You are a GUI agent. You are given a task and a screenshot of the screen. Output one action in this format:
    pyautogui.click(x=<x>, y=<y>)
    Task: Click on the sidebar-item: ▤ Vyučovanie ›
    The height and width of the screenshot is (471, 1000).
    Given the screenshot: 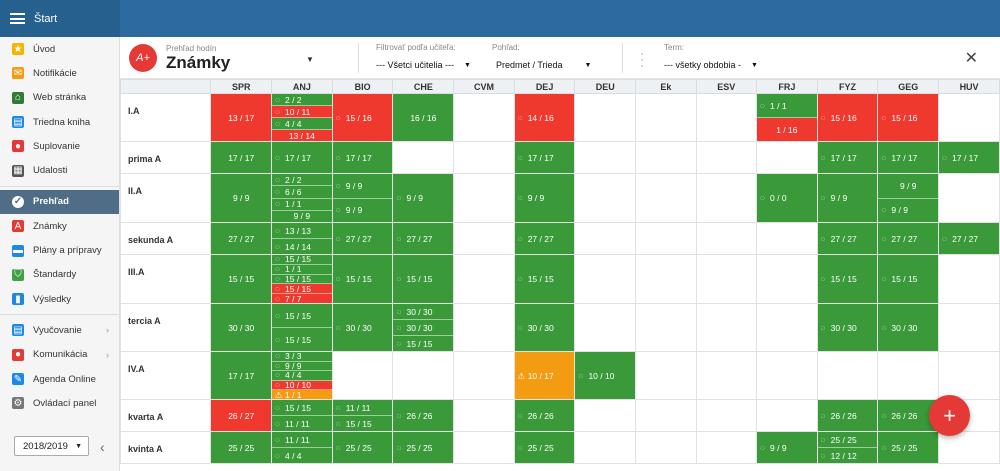 What is the action you would take?
    pyautogui.click(x=59, y=330)
    